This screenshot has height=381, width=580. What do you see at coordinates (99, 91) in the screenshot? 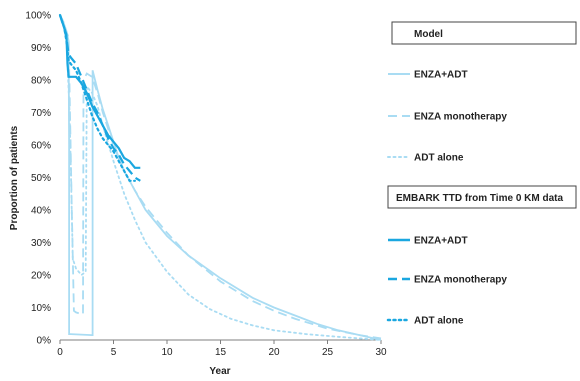
I see `series-km_enza_adt` at bounding box center [99, 91].